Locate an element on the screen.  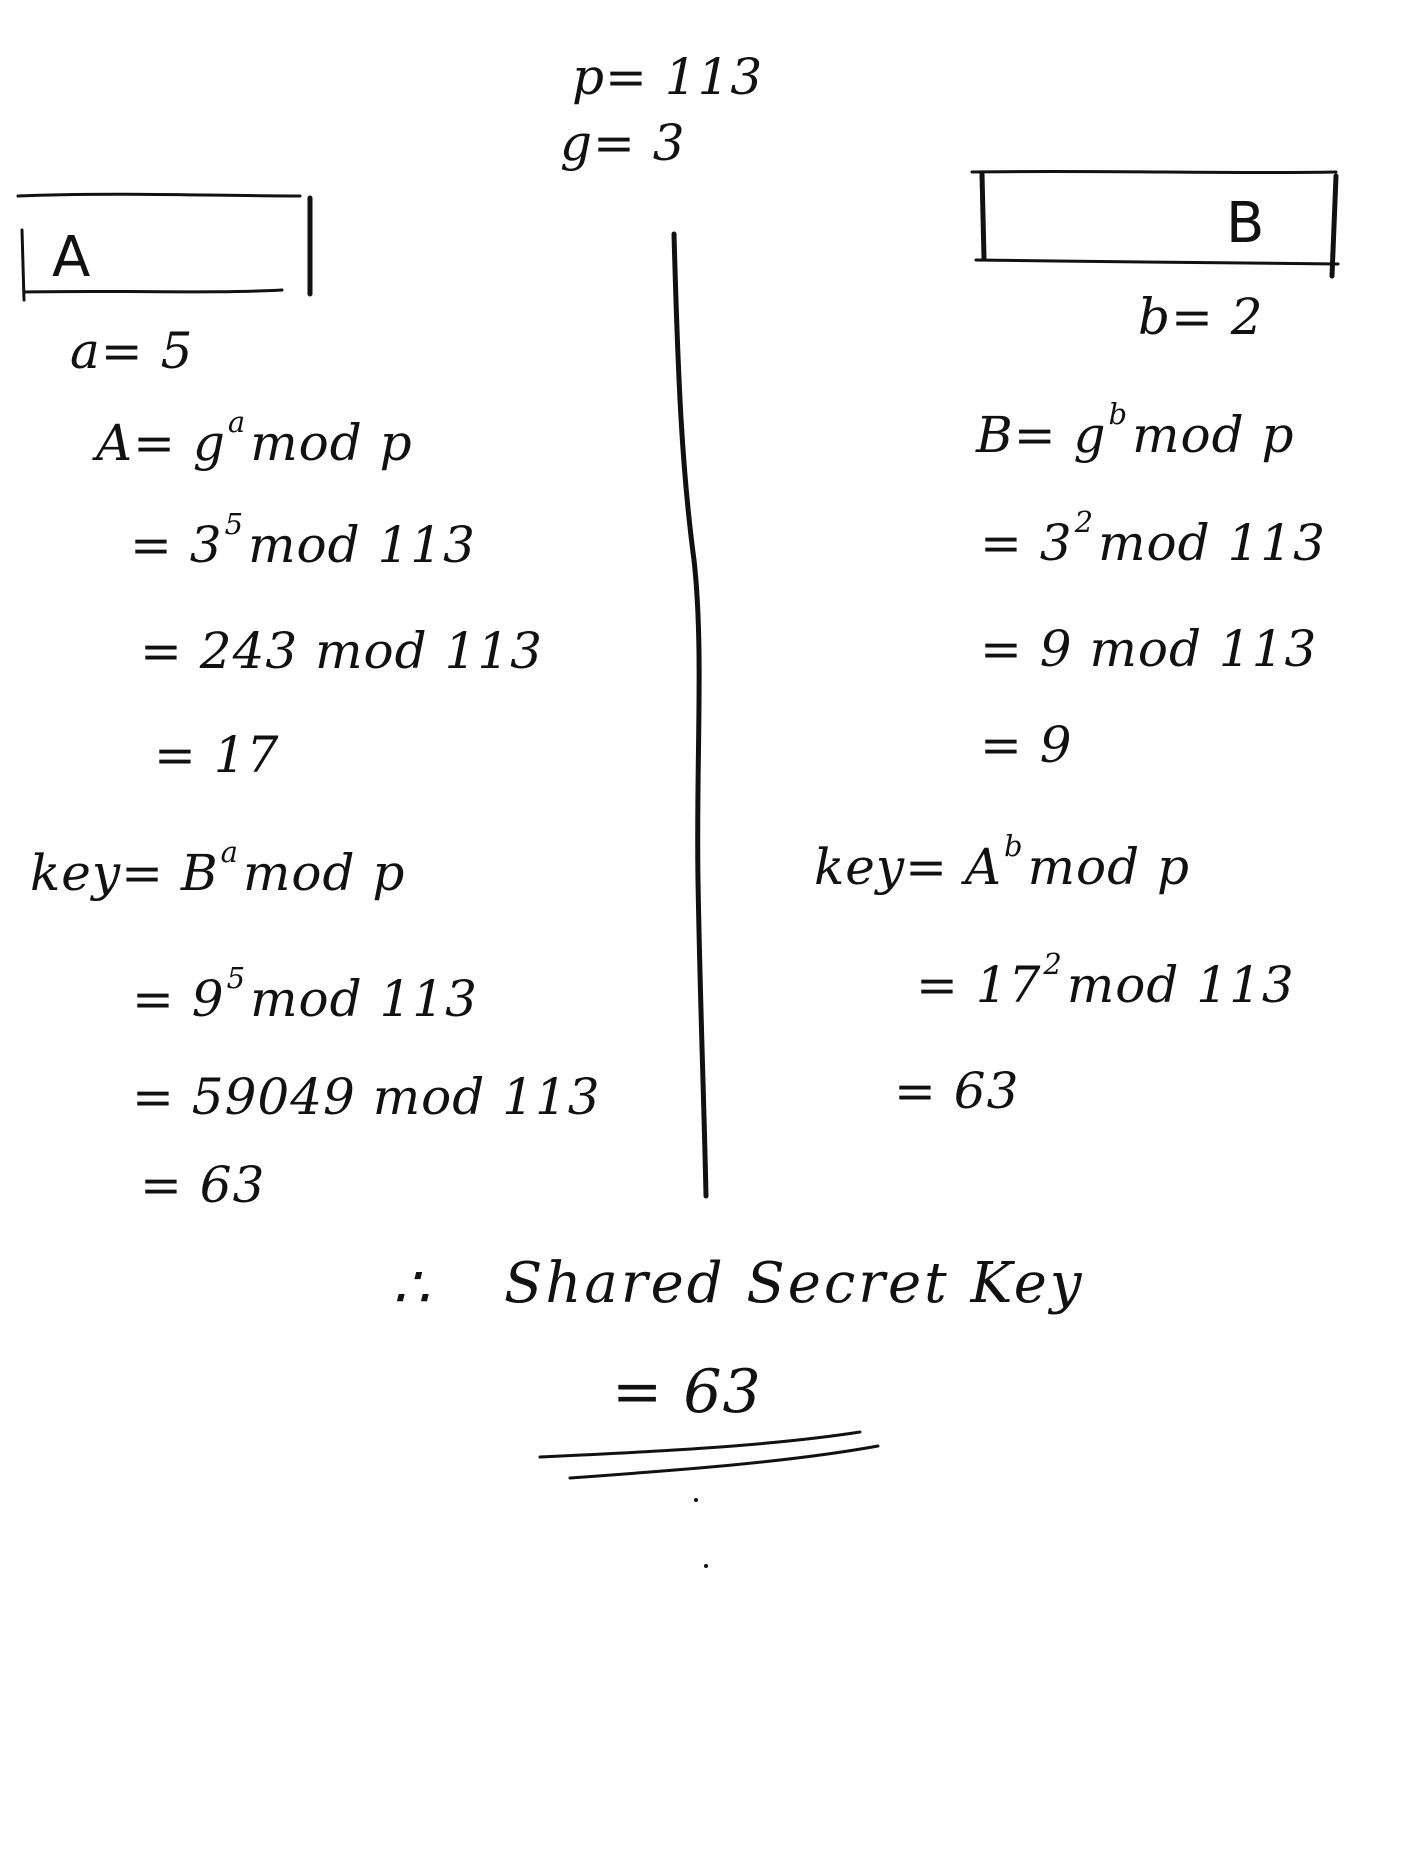
b-key-lhs: key= A is located at coordinates (908, 867).